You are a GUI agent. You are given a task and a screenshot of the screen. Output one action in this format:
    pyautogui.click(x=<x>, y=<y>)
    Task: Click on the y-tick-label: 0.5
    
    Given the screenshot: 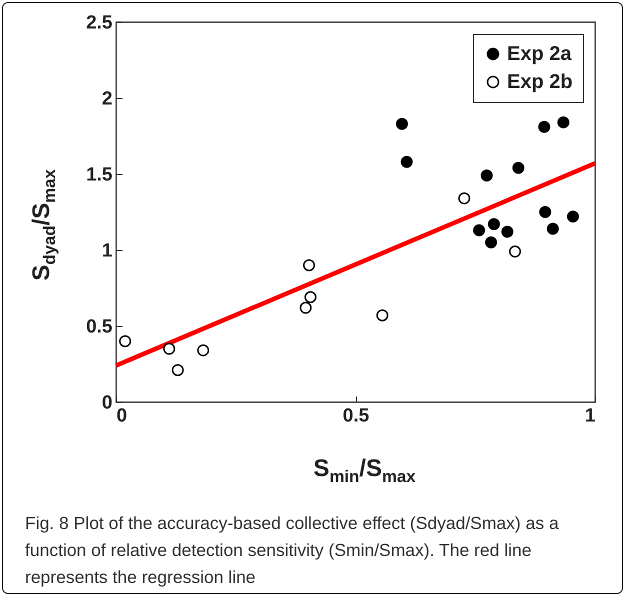 What is the action you would take?
    pyautogui.click(x=99, y=327)
    